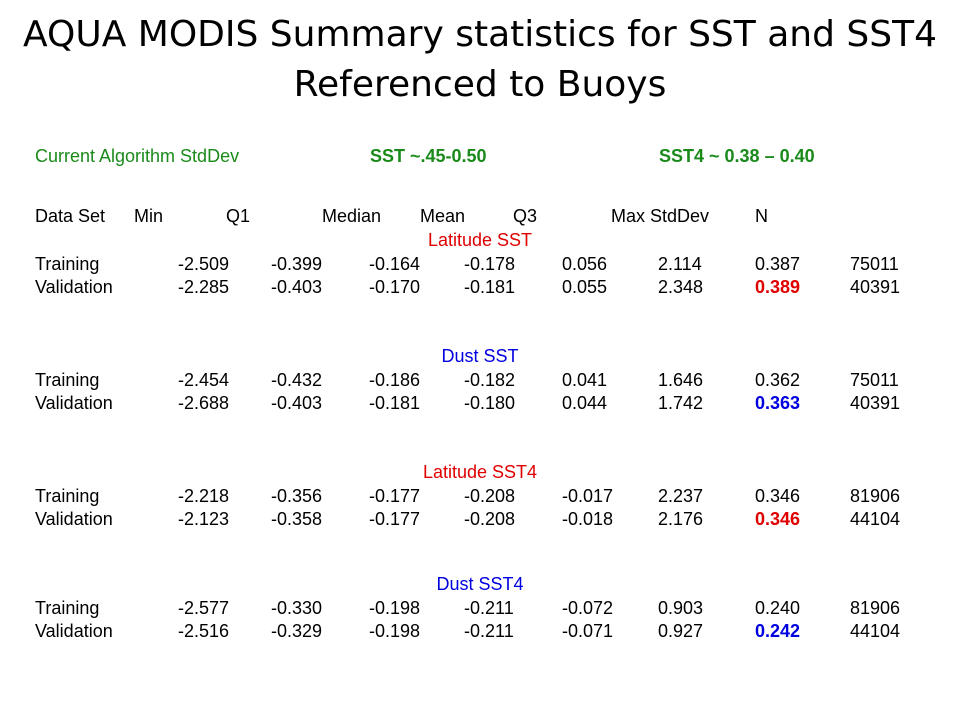  What do you see at coordinates (588, 496) in the screenshot?
I see `cell-q3: -0.017` at bounding box center [588, 496].